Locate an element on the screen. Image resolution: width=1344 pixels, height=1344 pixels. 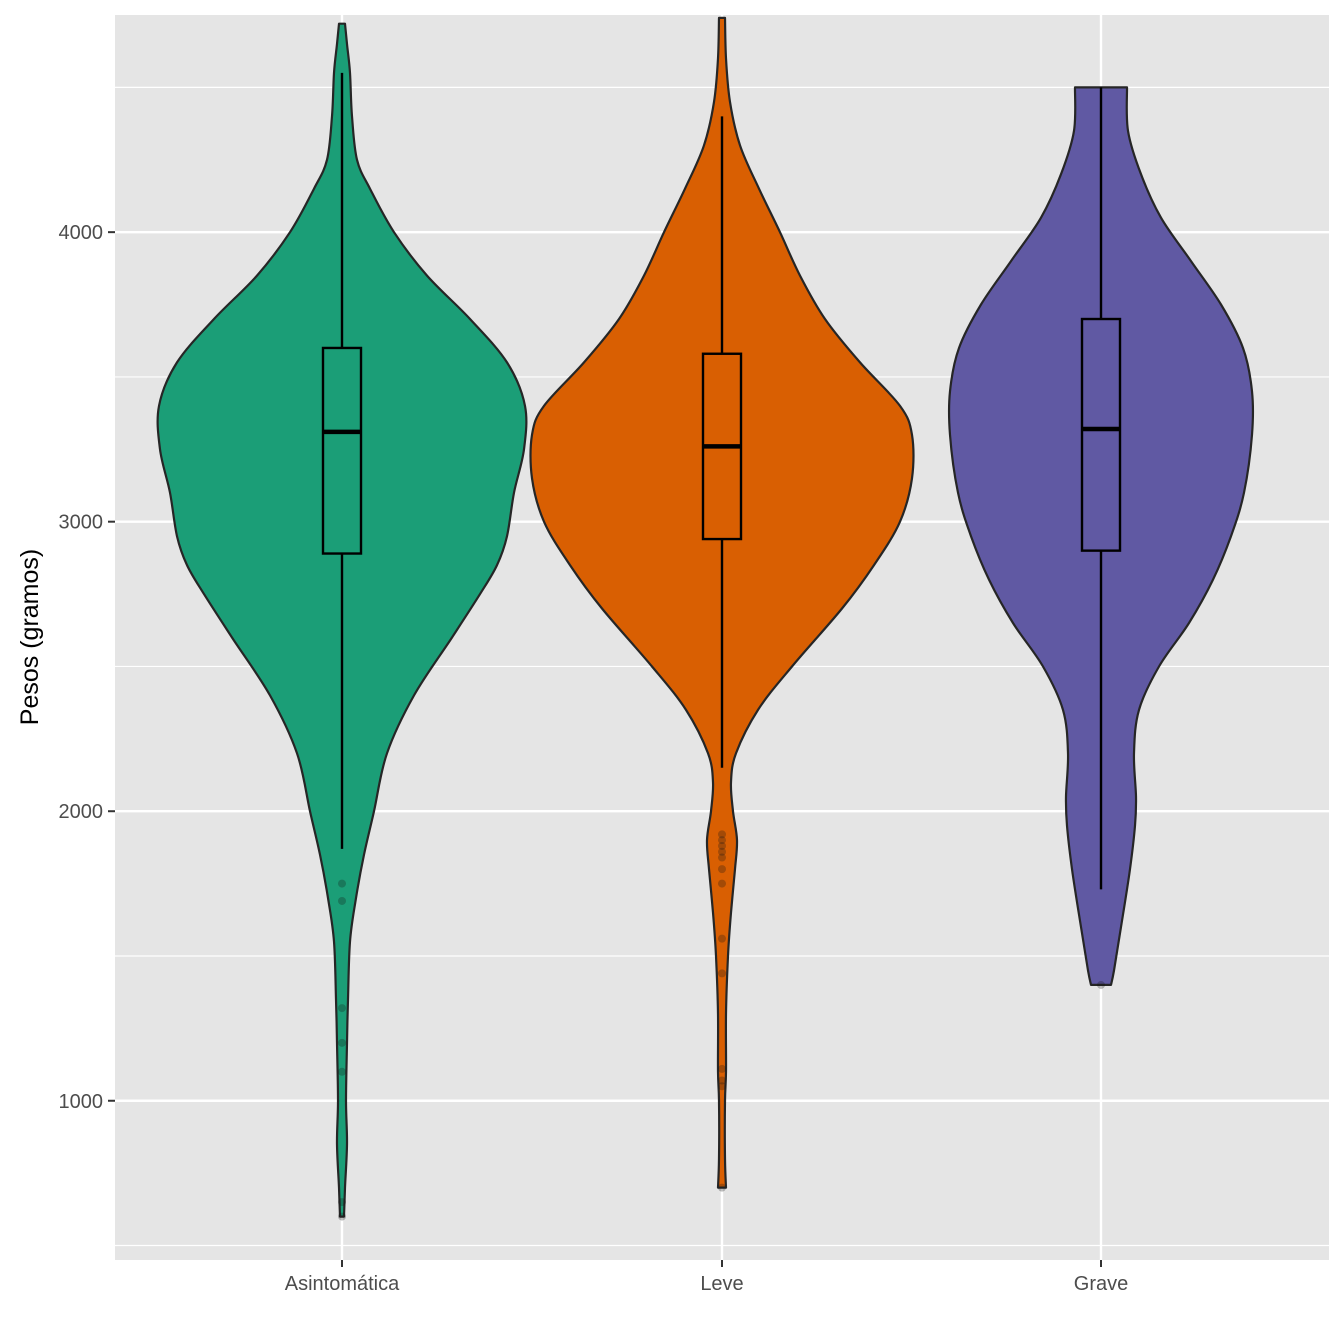
x-tick-label: Leve is located at coordinates (721, 1284).